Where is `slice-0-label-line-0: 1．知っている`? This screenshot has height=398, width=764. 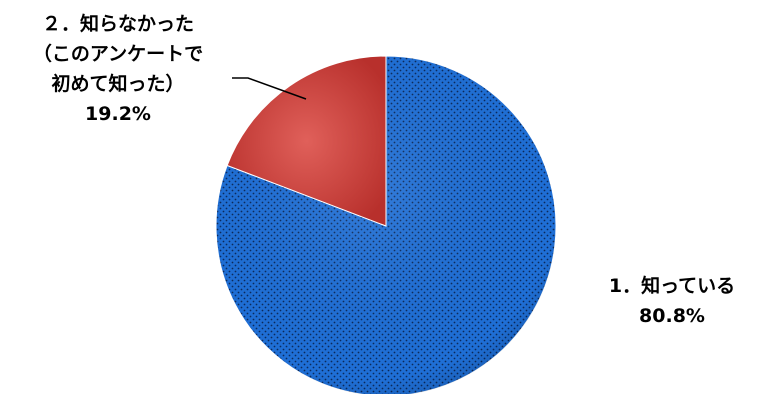
slice-0-label-line-0: 1．知っている is located at coordinates (672, 285).